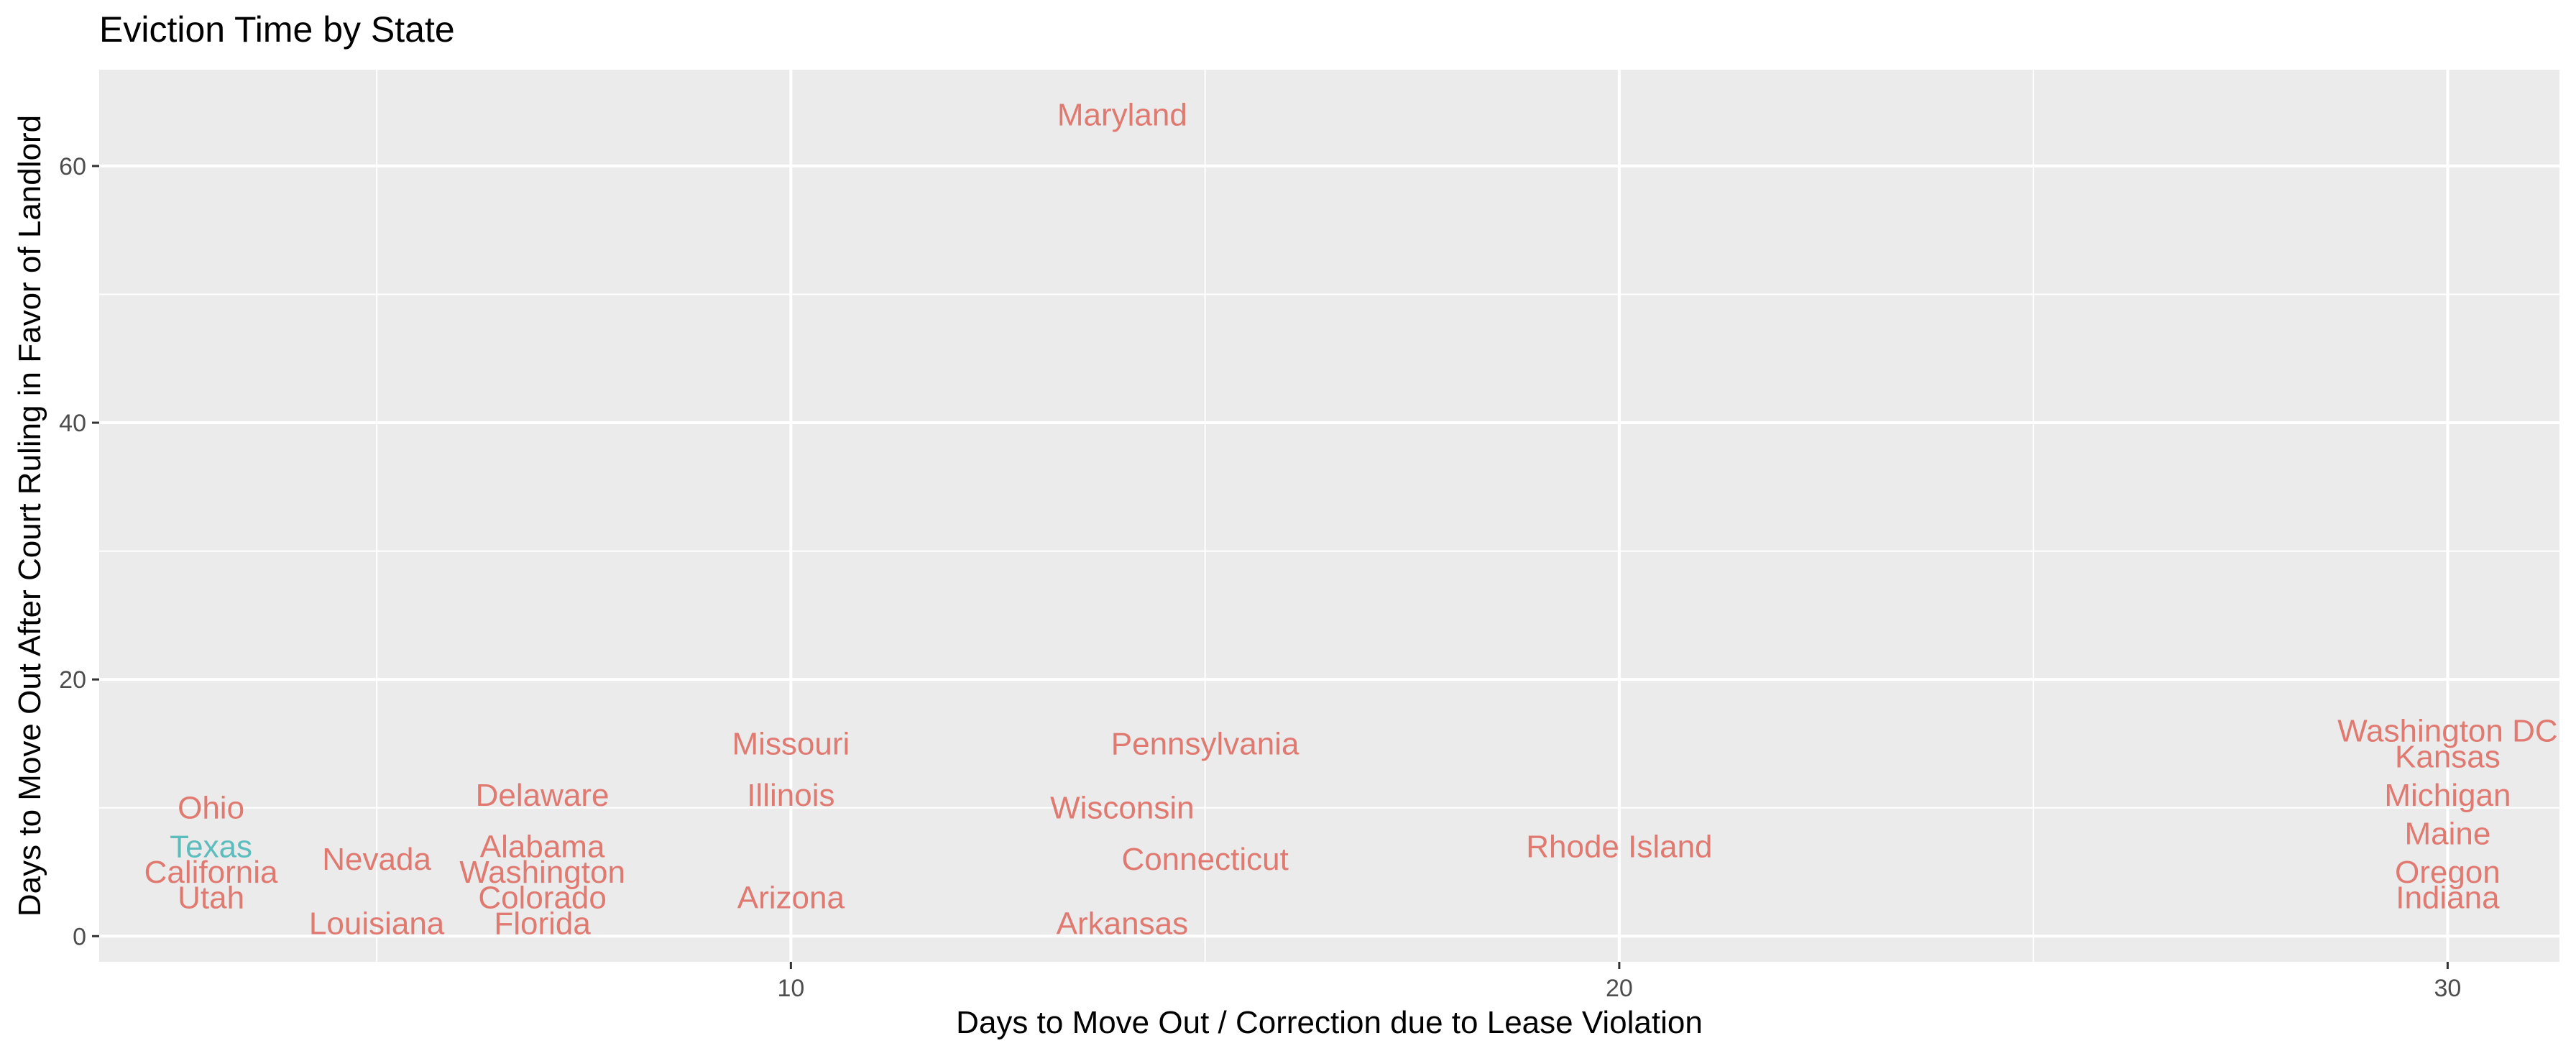  What do you see at coordinates (1619, 847) in the screenshot?
I see `point-label-rhode-island: Rhode Island` at bounding box center [1619, 847].